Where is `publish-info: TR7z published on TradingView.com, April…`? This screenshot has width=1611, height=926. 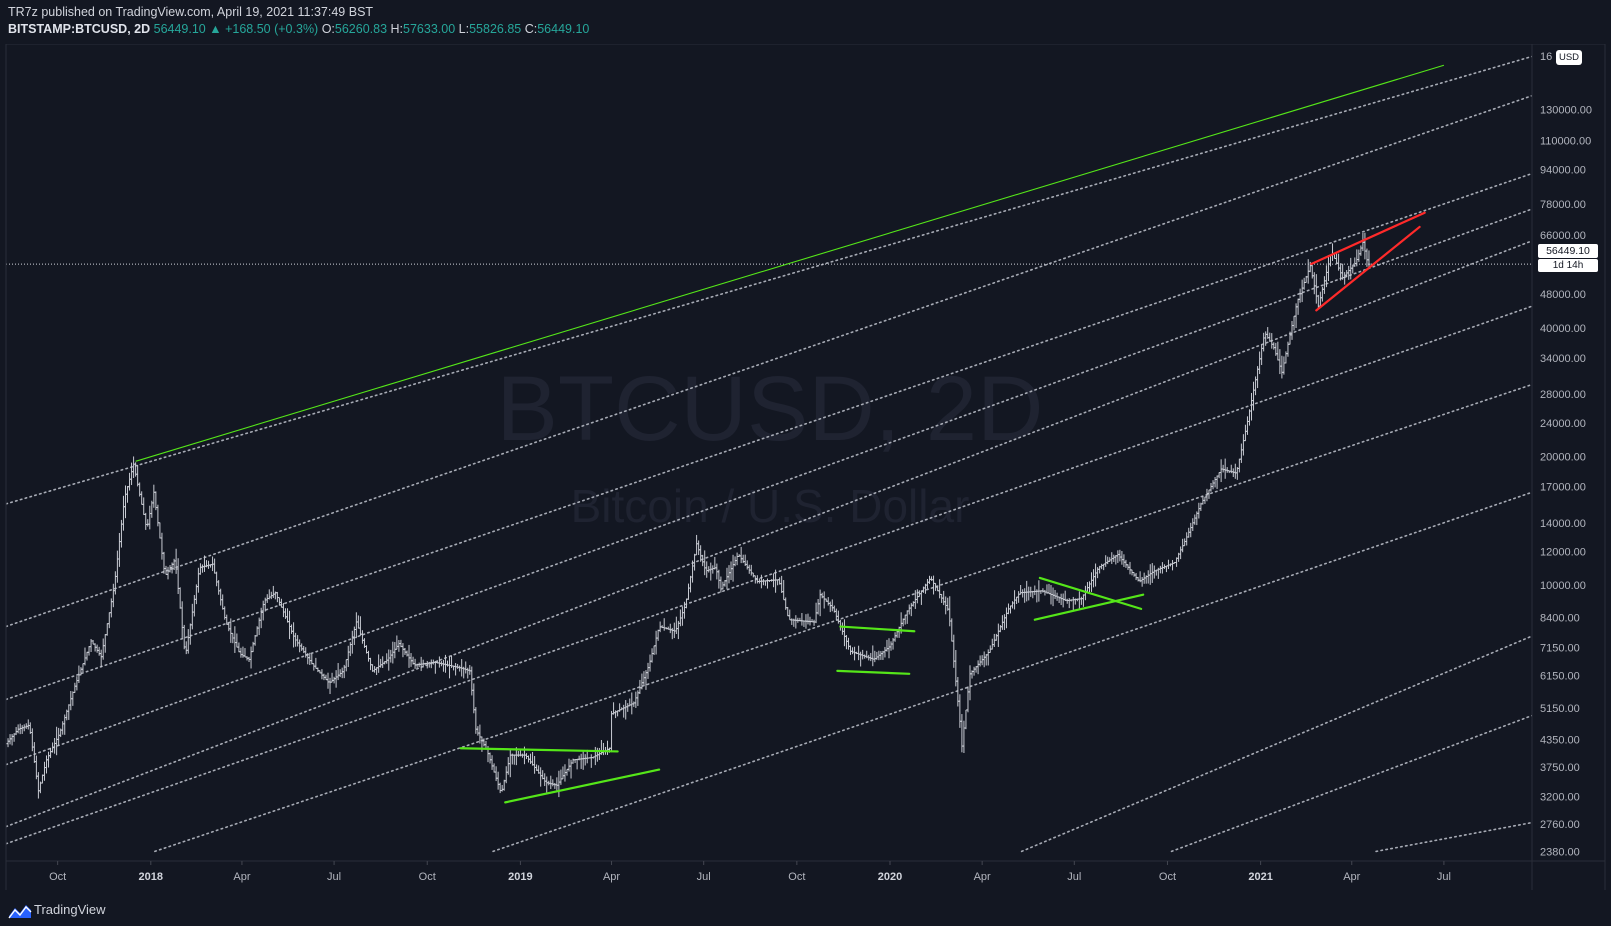 publish-info: TR7z published on TradingView.com, April… is located at coordinates (190, 12).